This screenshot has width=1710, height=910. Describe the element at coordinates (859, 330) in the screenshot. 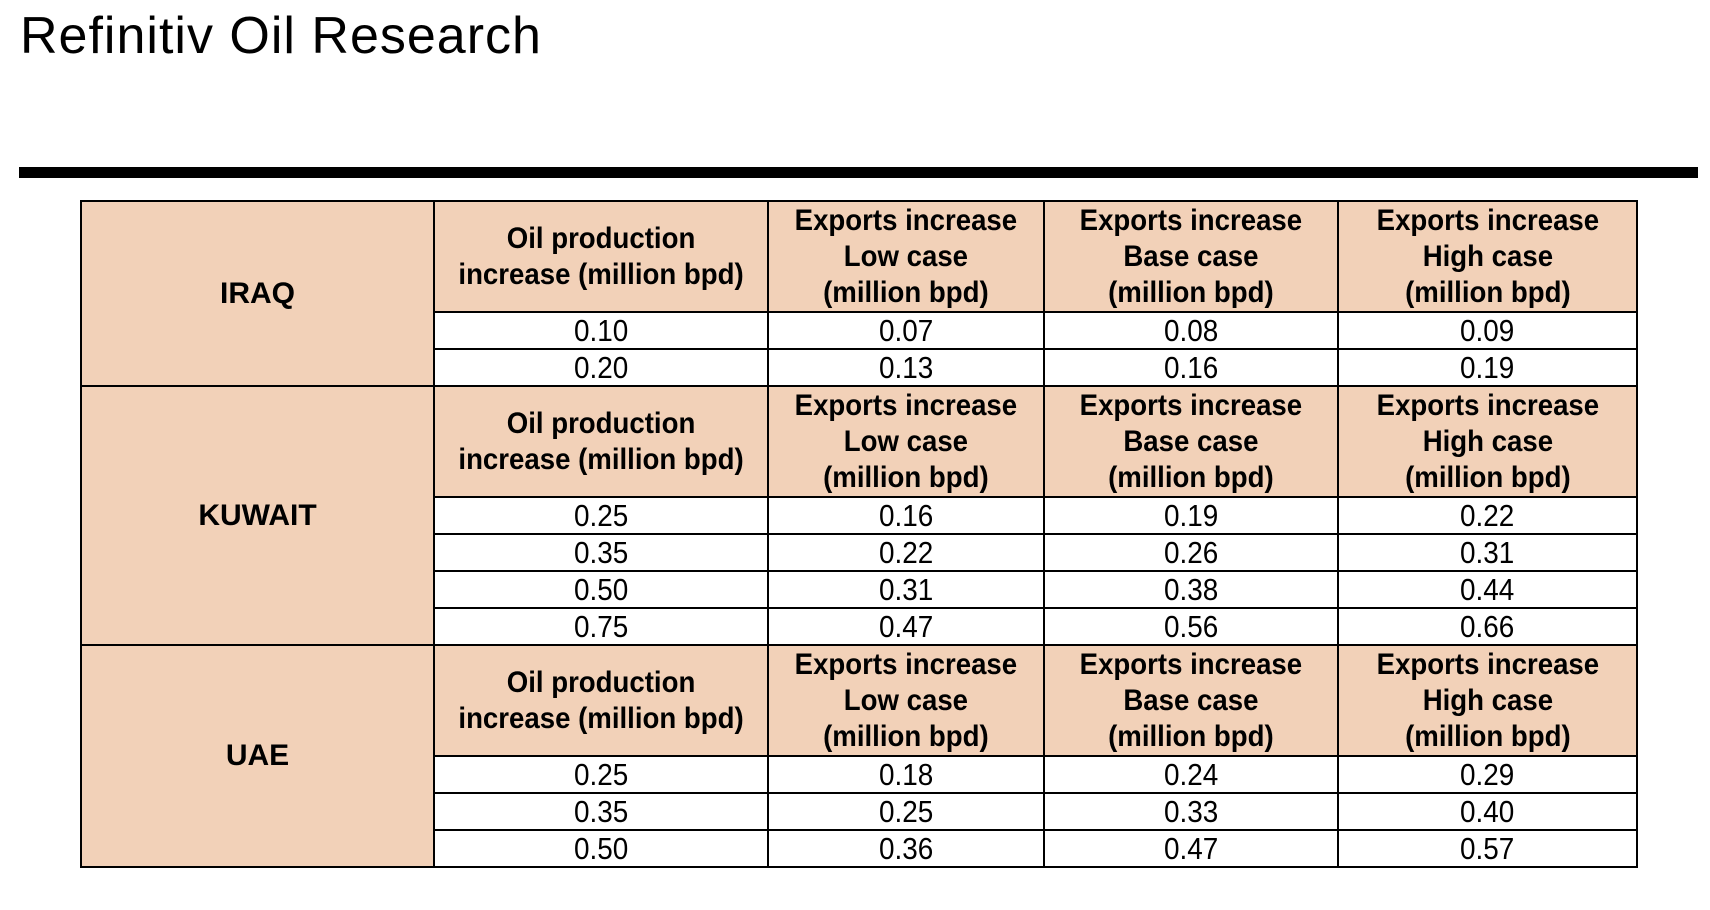

I see `table-row: 0.10 0.07 0.08 0.09` at that location.